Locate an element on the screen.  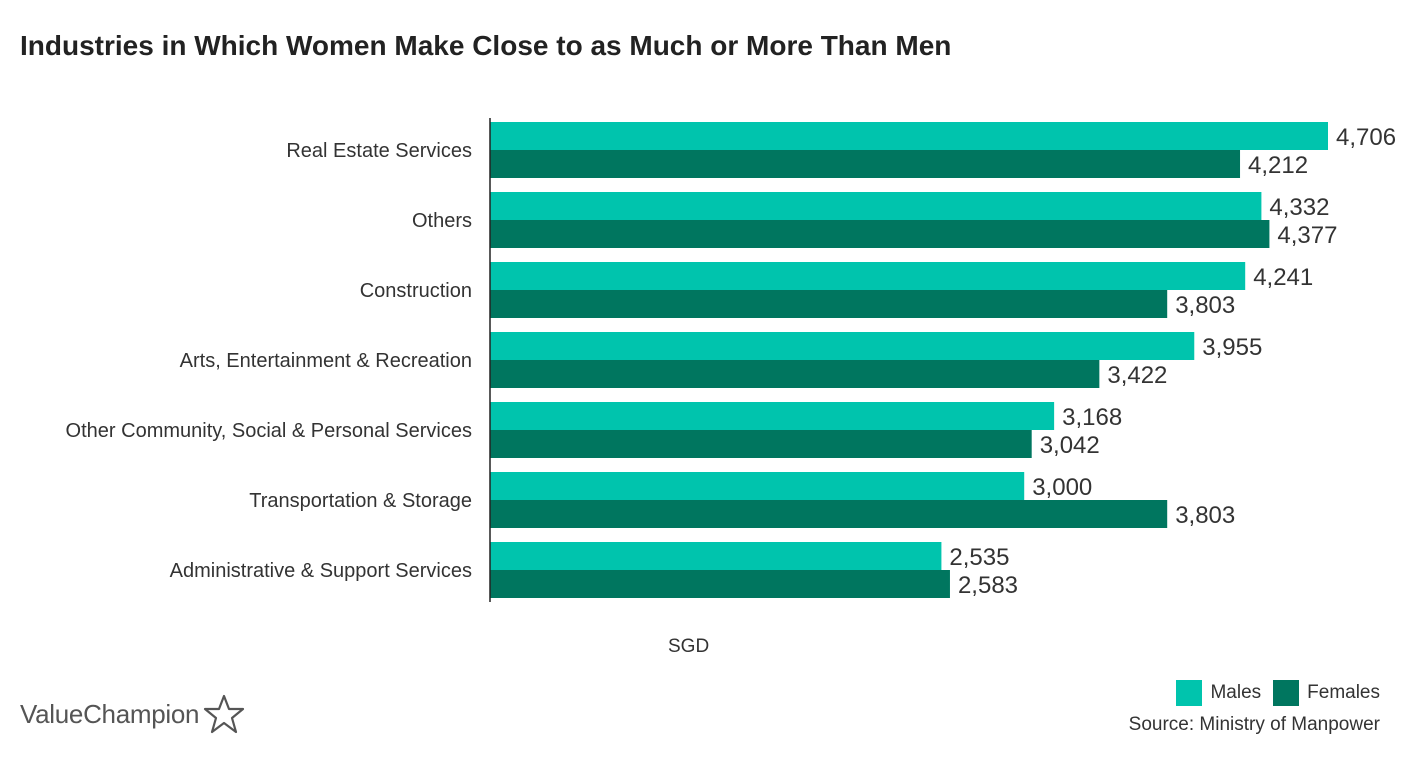
category-label: Construction is located at coordinates (416, 291).